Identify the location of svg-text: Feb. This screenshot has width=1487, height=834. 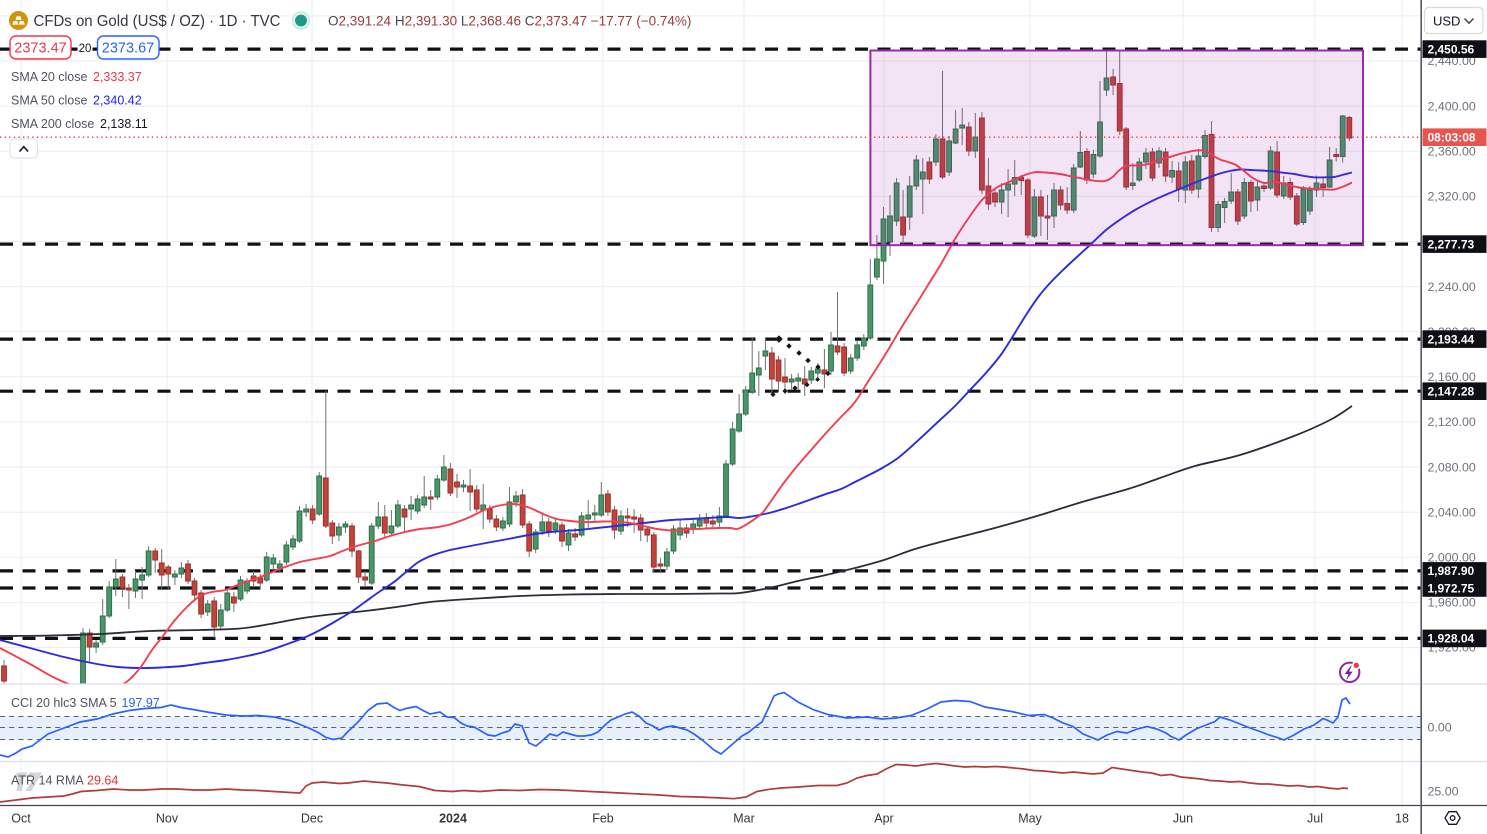
(603, 819).